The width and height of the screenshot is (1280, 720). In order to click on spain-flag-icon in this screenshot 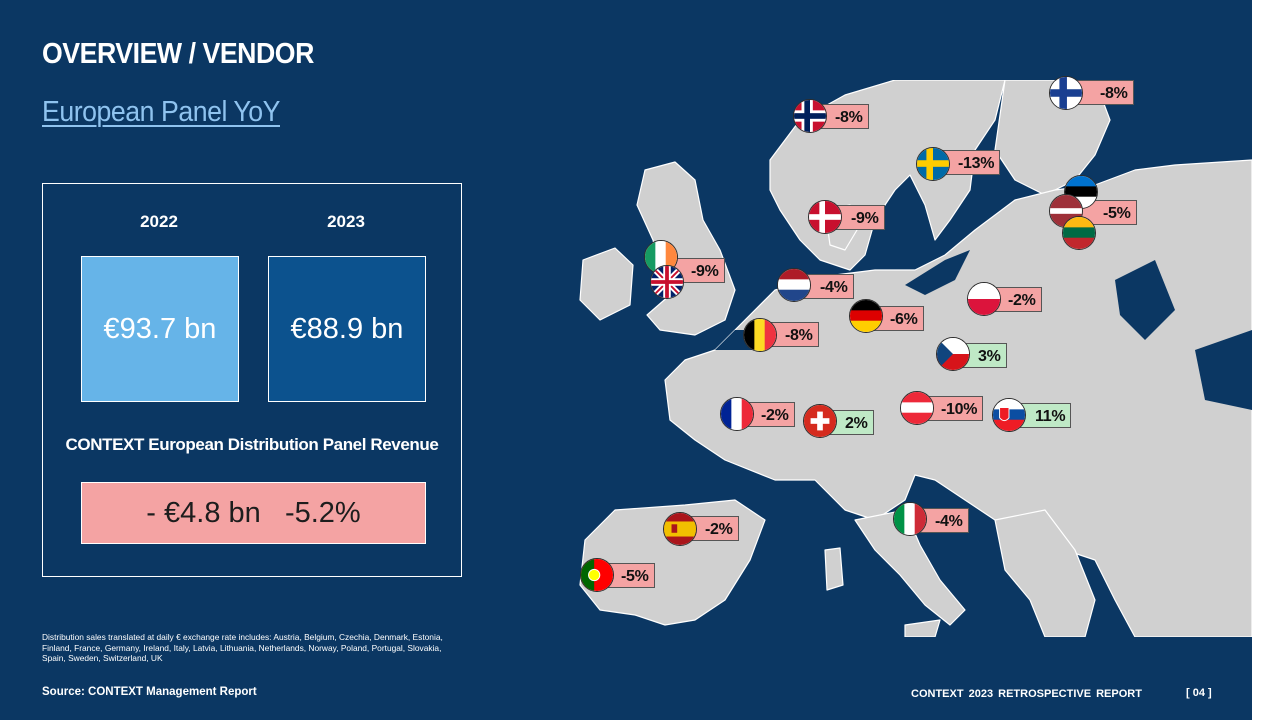, I will do `click(680, 529)`.